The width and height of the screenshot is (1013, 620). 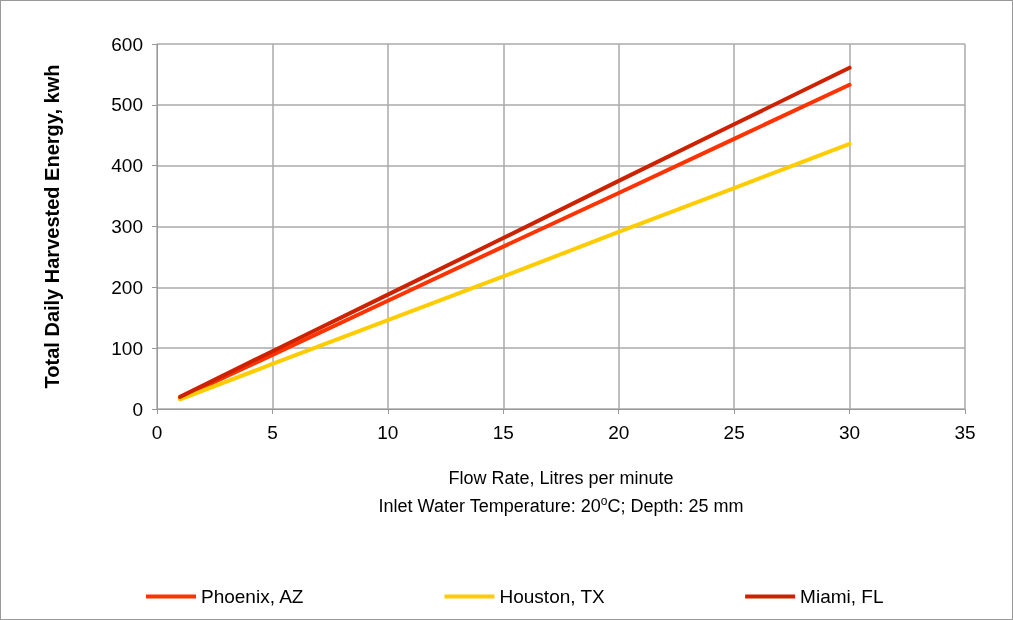 What do you see at coordinates (127, 166) in the screenshot?
I see `y-tick-label: 400` at bounding box center [127, 166].